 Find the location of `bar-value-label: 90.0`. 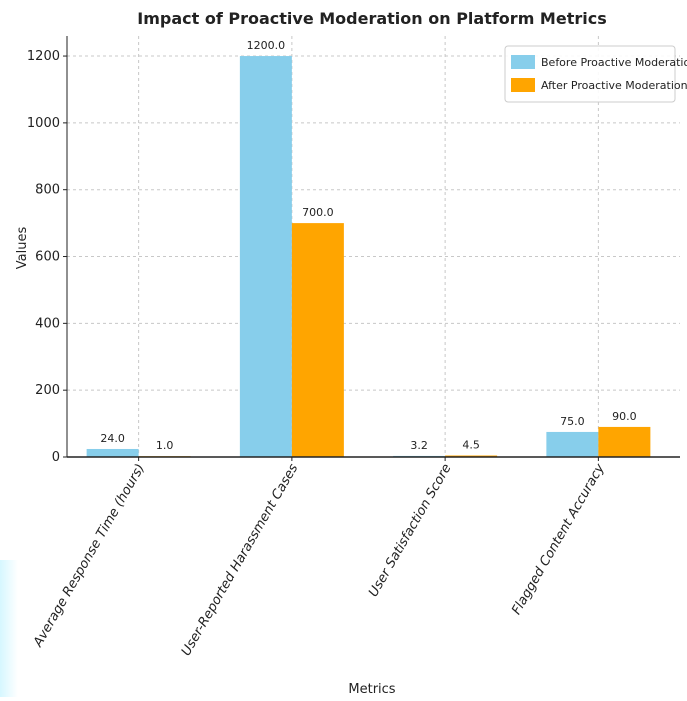

bar-value-label: 90.0 is located at coordinates (624, 416).